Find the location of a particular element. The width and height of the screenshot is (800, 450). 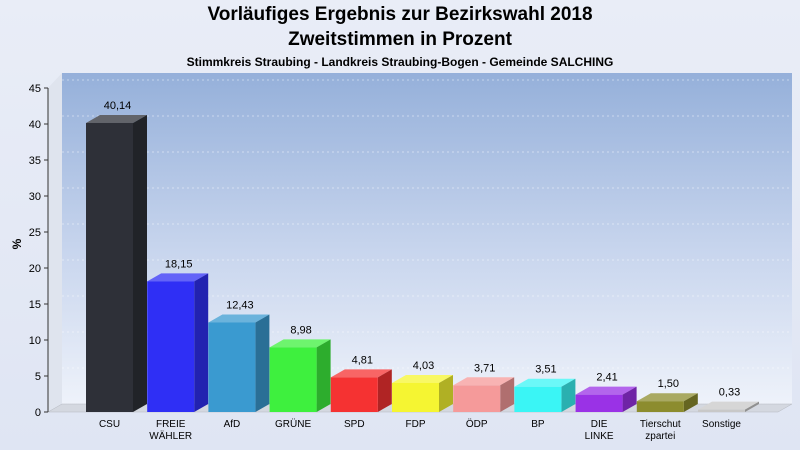

x-tick-label: SPD is located at coordinates (354, 424).